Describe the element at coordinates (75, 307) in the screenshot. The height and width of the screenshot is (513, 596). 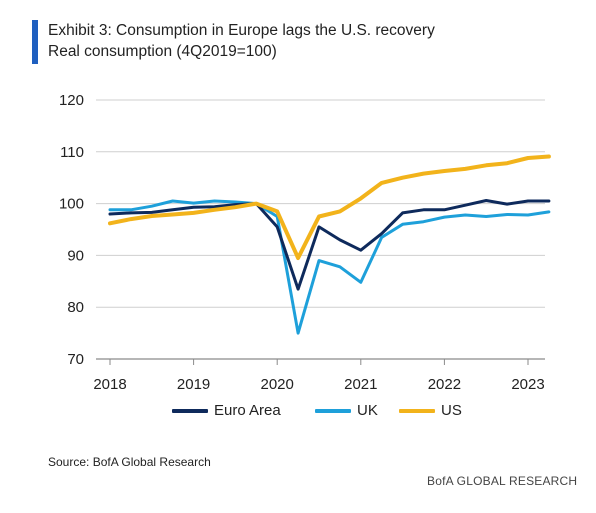
I see `y-tick-label: 80` at that location.